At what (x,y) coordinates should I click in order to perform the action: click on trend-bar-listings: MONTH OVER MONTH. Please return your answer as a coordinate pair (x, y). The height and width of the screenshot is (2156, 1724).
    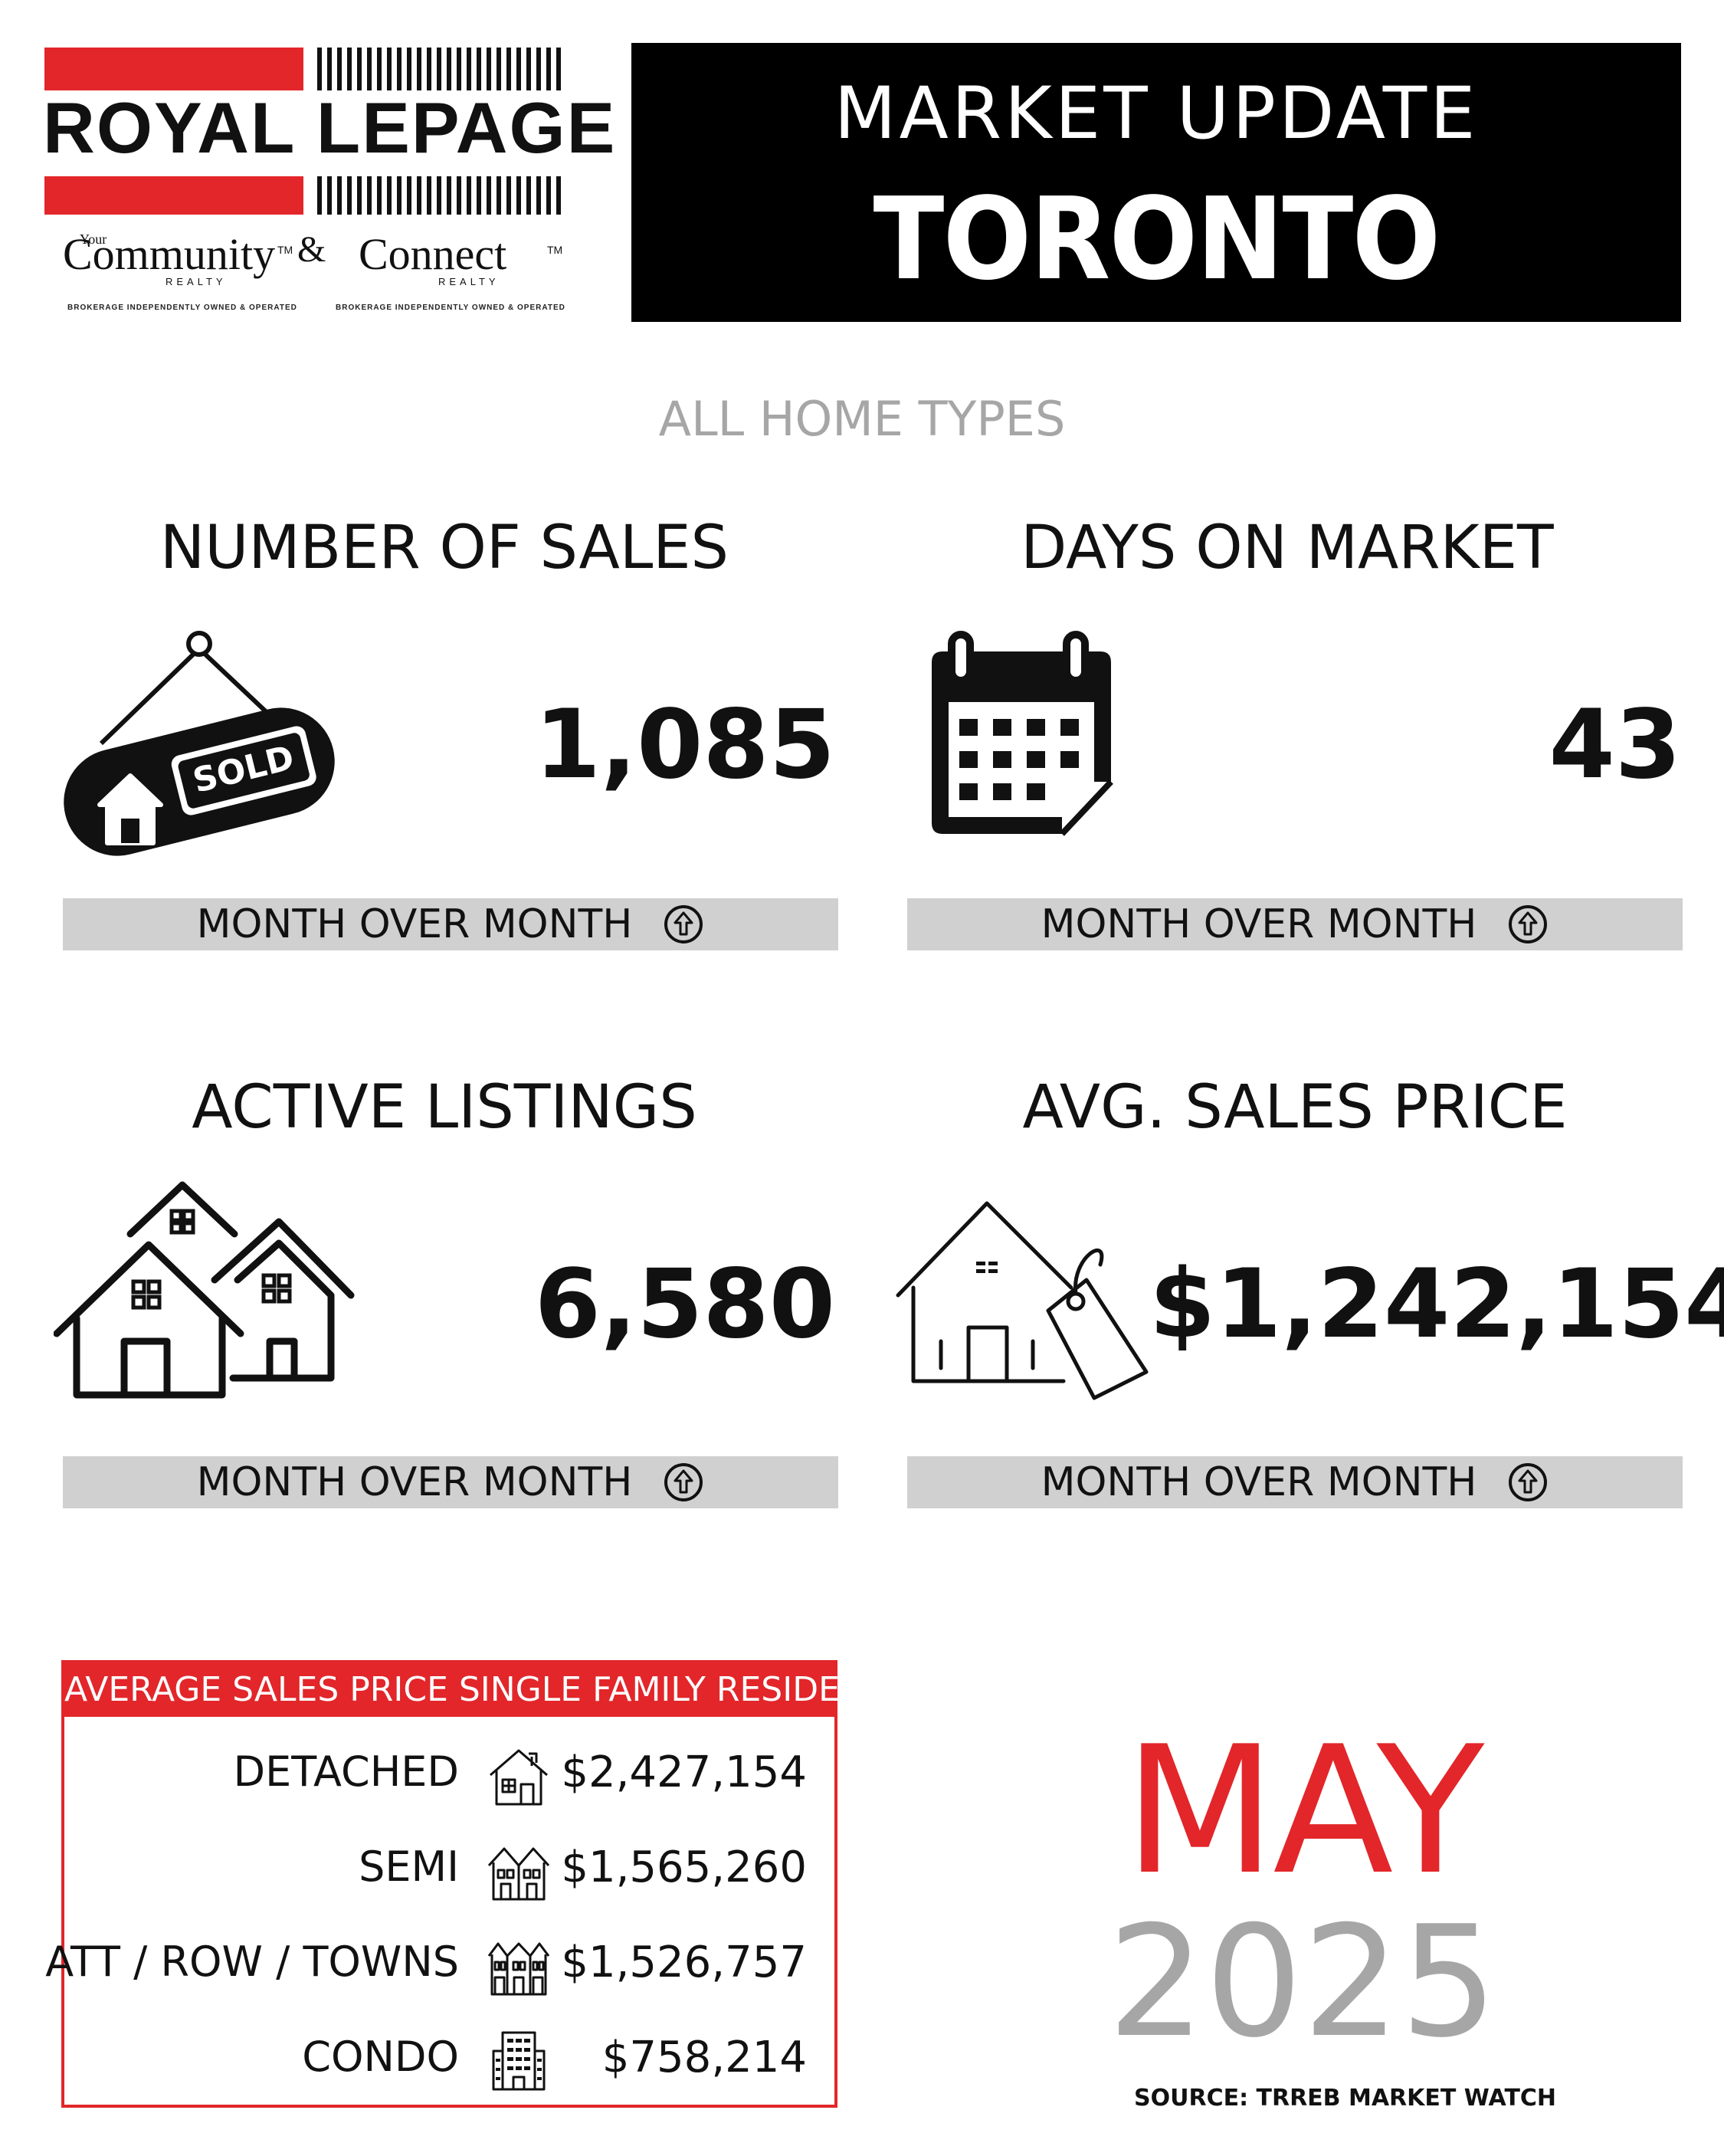
    Looking at the image, I should click on (450, 1482).